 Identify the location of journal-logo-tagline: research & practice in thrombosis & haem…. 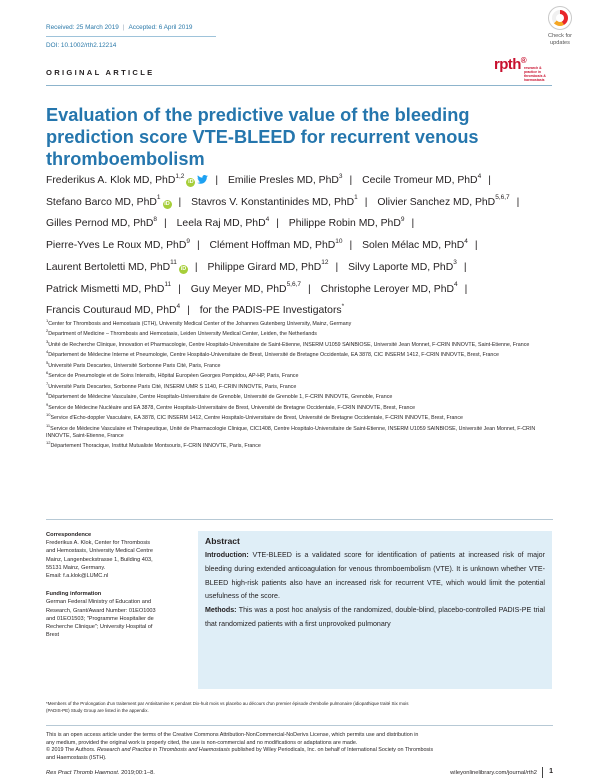
(535, 74).